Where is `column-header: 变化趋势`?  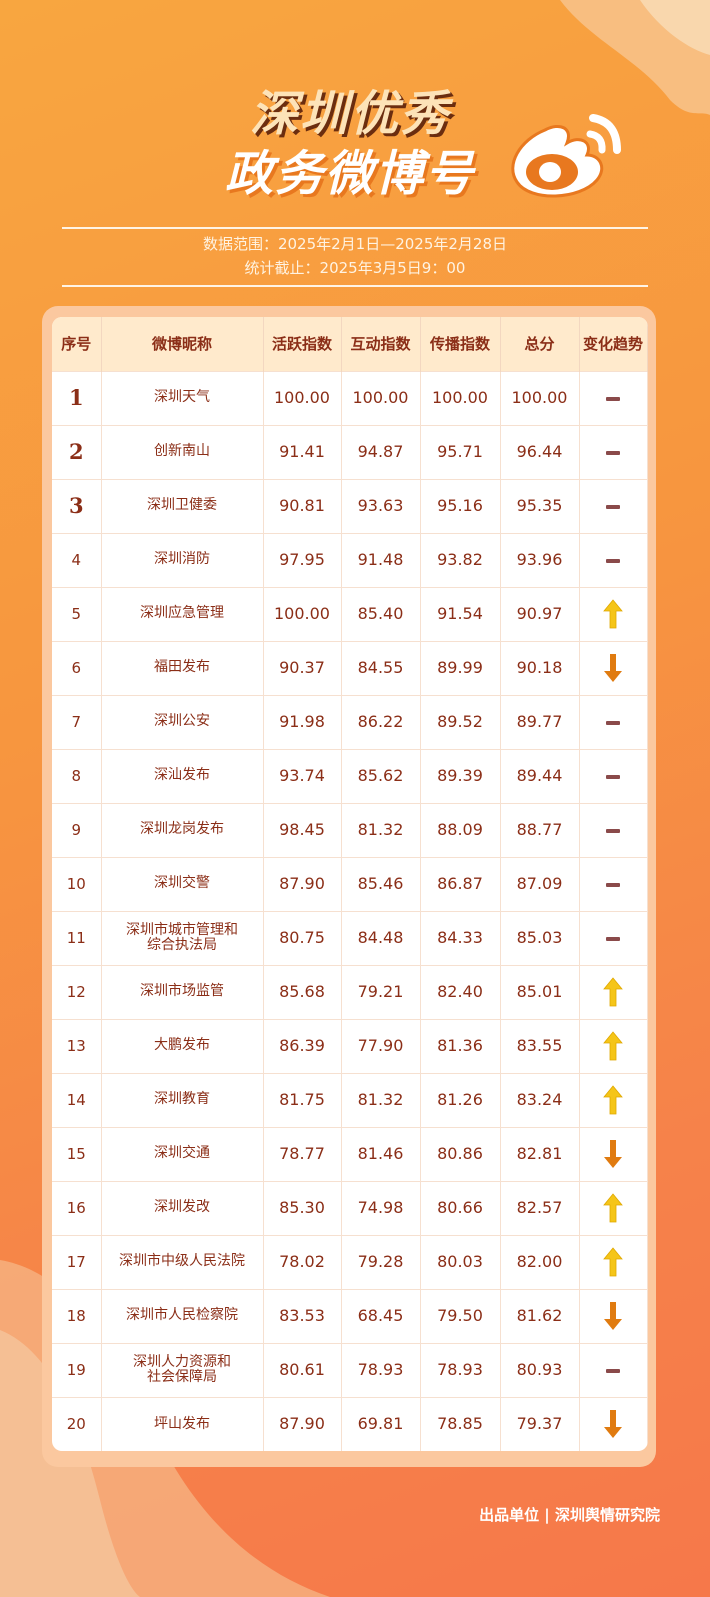 column-header: 变化趋势 is located at coordinates (613, 344).